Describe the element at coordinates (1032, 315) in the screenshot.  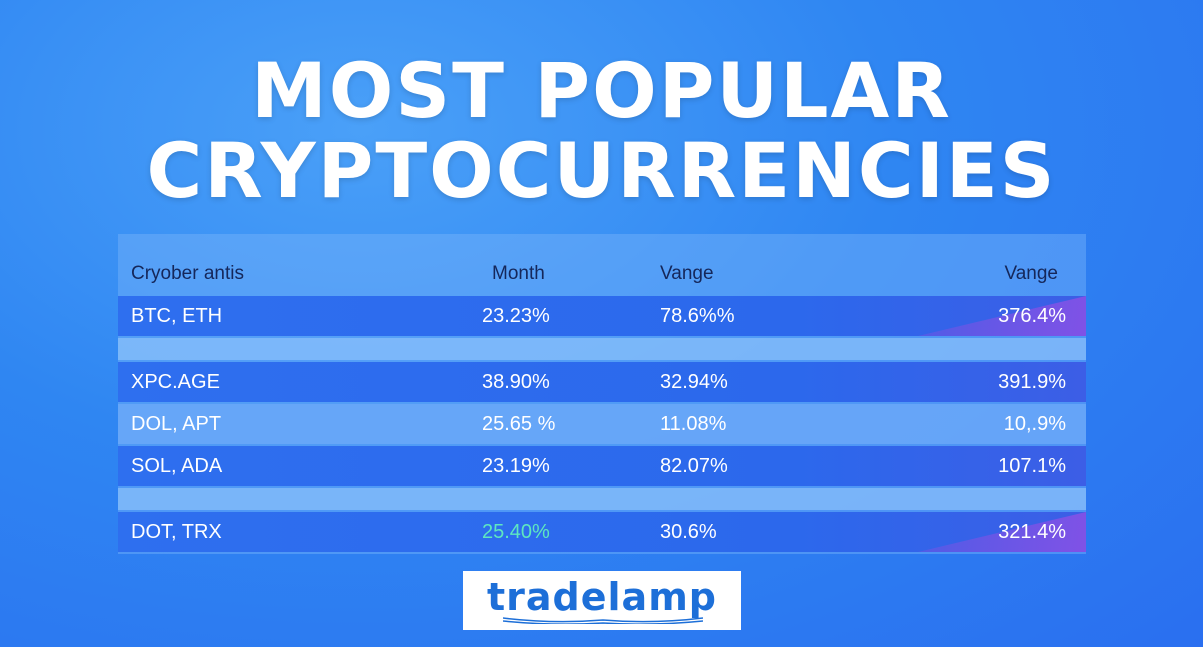
I see `row-vange-2: 376.4%` at that location.